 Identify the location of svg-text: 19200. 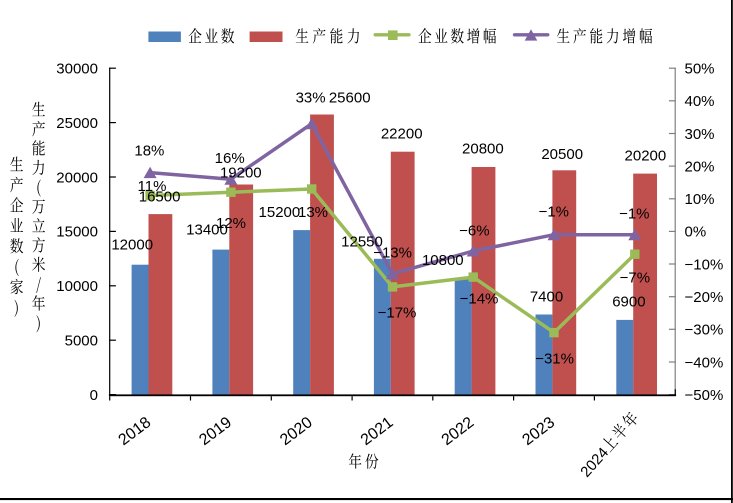
(241, 173).